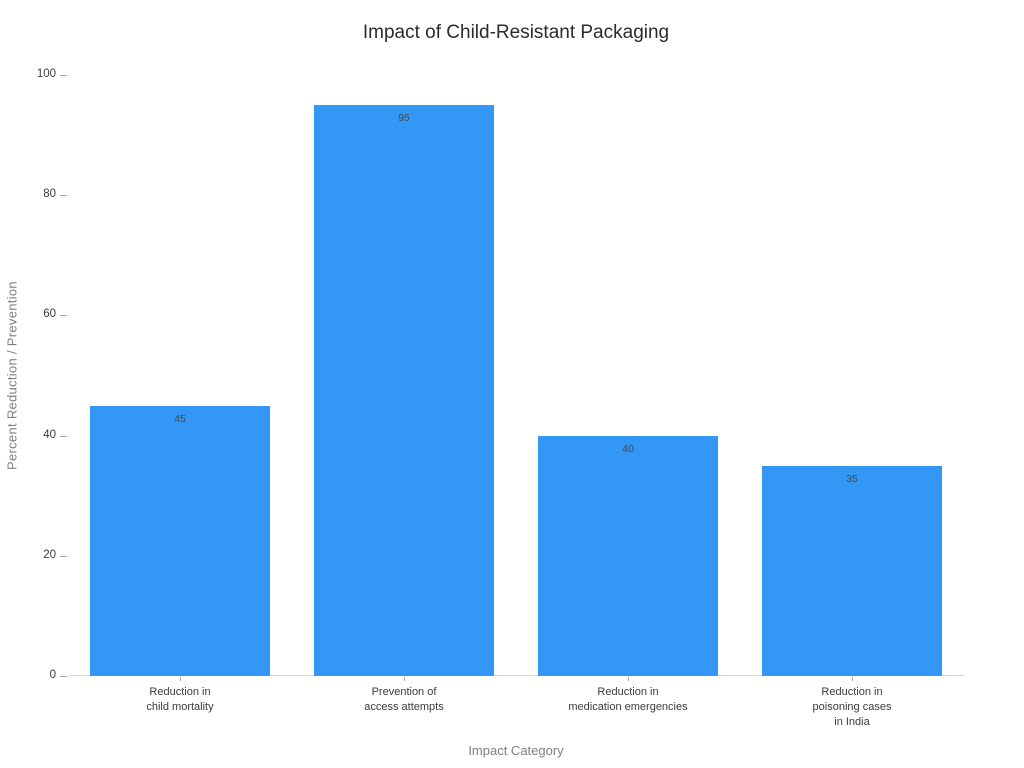  What do you see at coordinates (49, 434) in the screenshot?
I see `y-tick-label: 40` at bounding box center [49, 434].